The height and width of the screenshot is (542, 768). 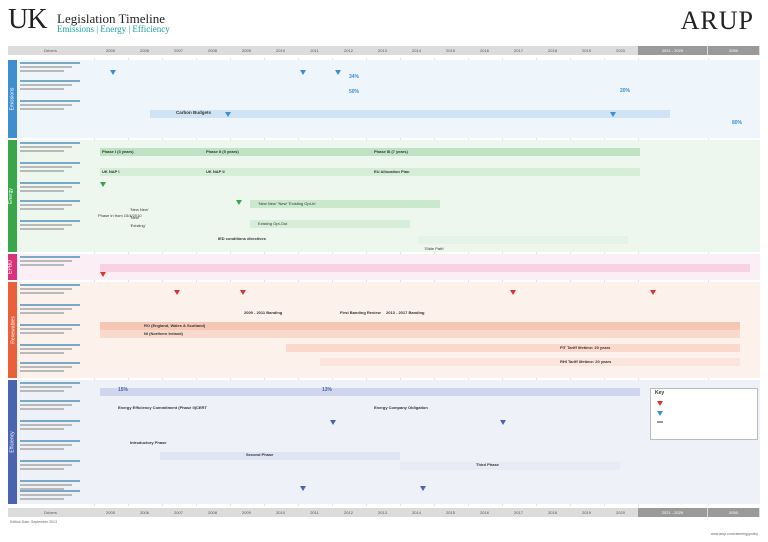 What do you see at coordinates (163, 333) in the screenshot?
I see `ro-ni-label: NI (Northern Ireland)` at bounding box center [163, 333].